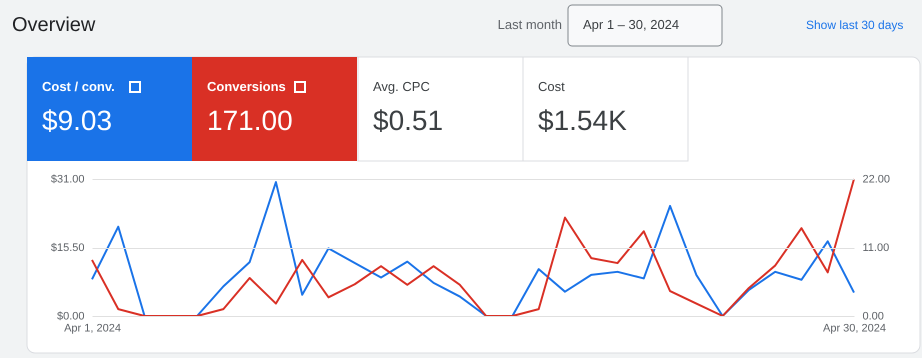 Image resolution: width=922 pixels, height=358 pixels. What do you see at coordinates (408, 120) in the screenshot?
I see `text: $0.51` at bounding box center [408, 120].